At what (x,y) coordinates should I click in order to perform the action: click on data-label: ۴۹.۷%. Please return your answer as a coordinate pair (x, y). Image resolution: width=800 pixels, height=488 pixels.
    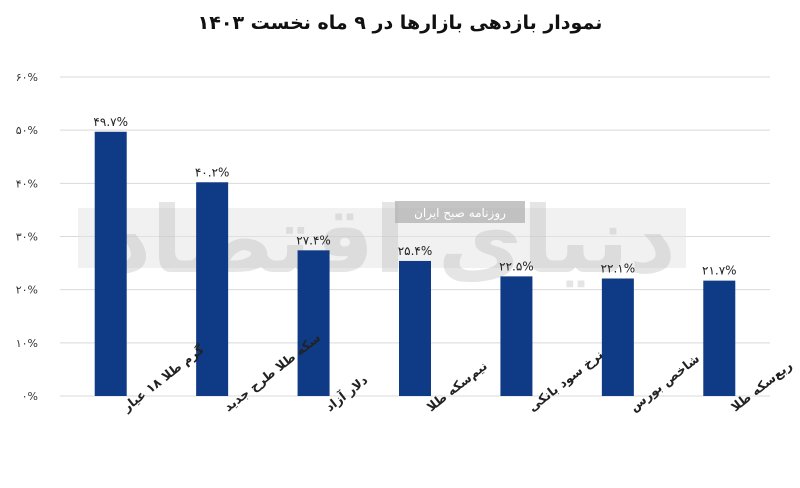
    Looking at the image, I should click on (110, 122).